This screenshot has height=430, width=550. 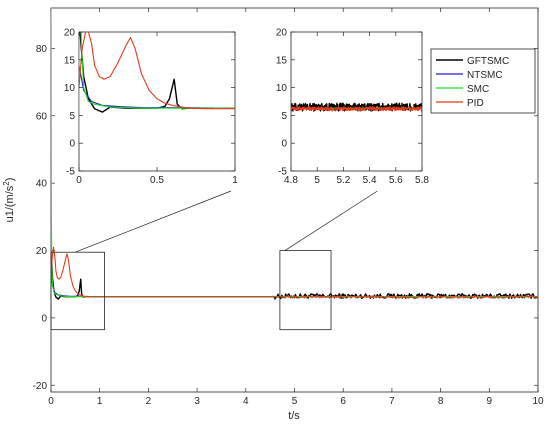 What do you see at coordinates (478, 89) in the screenshot?
I see `legend-label-smc: SMC` at bounding box center [478, 89].